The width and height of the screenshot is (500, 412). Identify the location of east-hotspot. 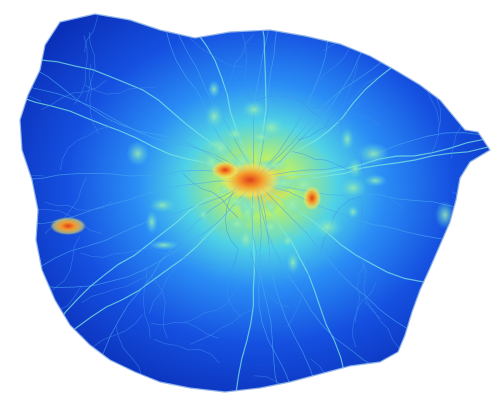
(312, 198).